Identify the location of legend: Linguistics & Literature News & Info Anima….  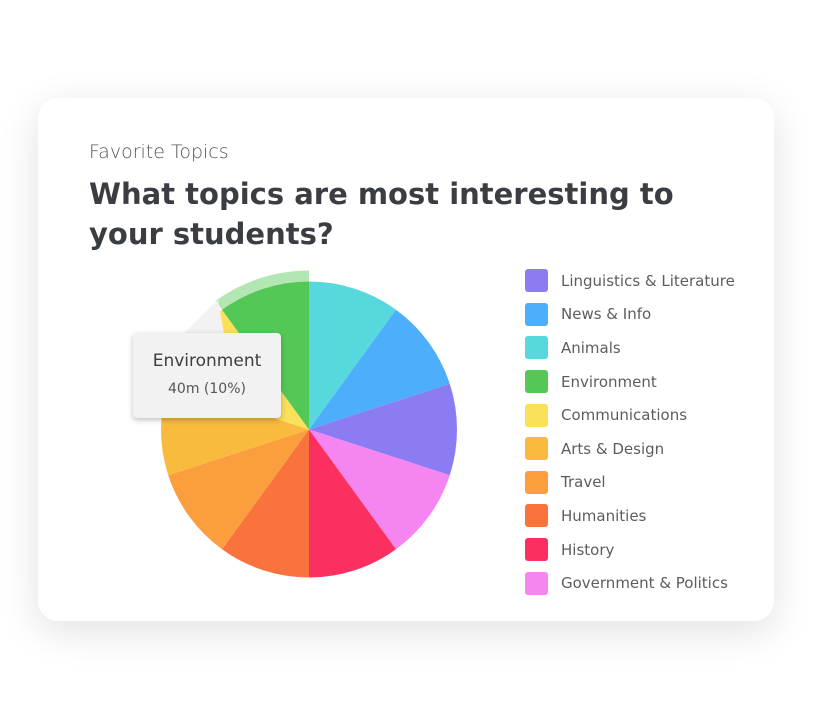
(630, 432).